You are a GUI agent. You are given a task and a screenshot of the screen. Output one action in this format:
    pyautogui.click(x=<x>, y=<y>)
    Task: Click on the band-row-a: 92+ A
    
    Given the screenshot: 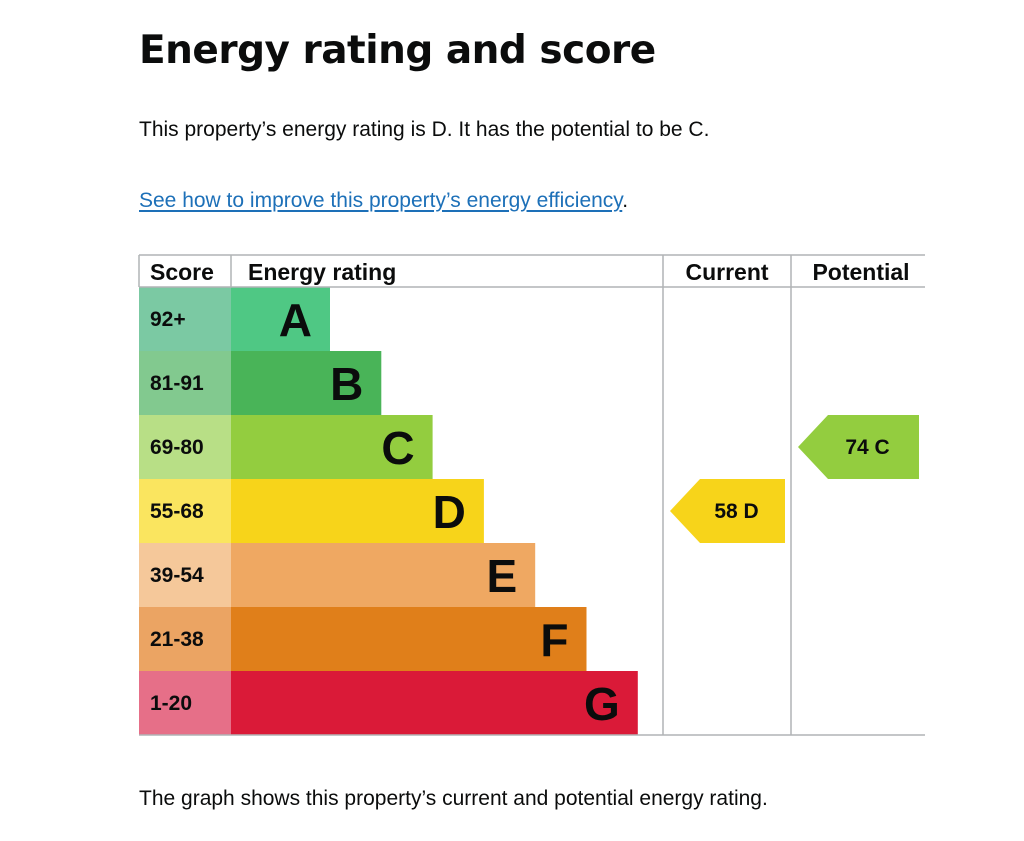 What is the action you would take?
    pyautogui.click(x=234, y=319)
    